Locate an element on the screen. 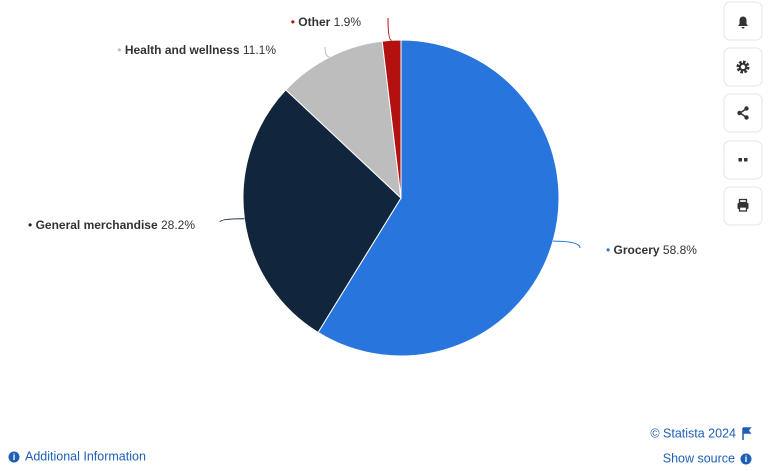  cite-button is located at coordinates (743, 160).